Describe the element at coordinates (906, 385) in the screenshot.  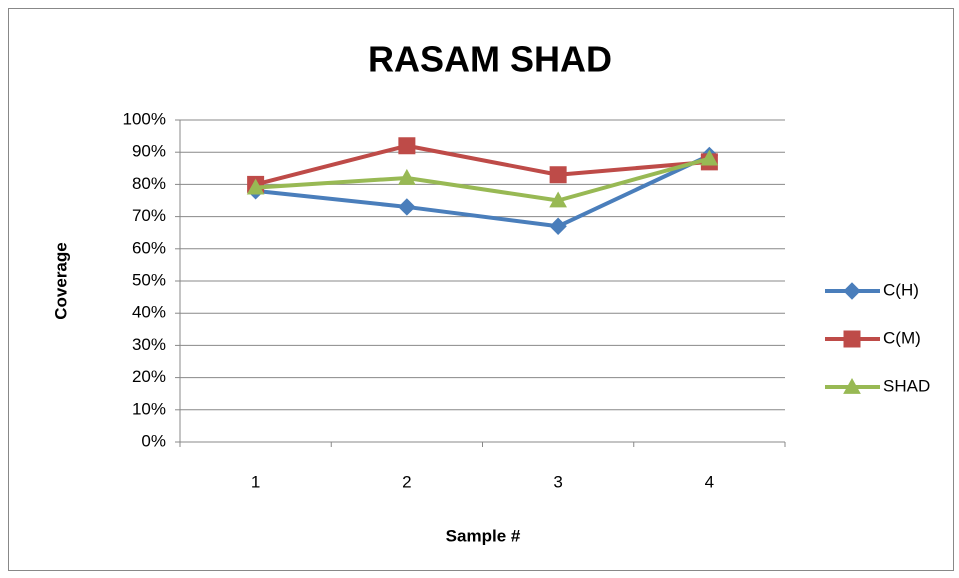
I see `legend-label: SHAD` at that location.